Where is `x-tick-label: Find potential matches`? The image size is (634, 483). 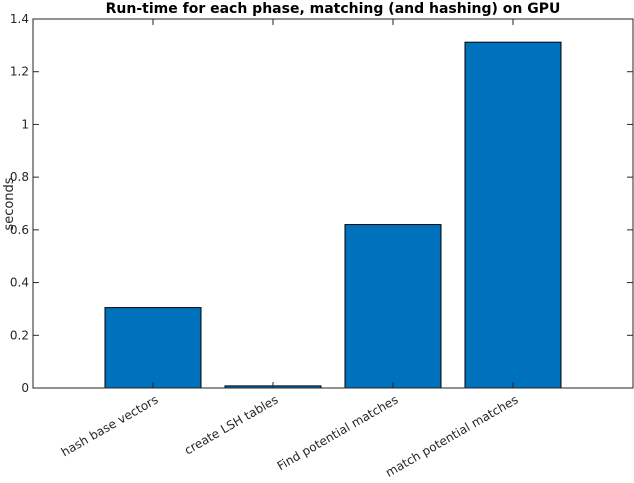
x-tick-label: Find potential matches is located at coordinates (338, 432).